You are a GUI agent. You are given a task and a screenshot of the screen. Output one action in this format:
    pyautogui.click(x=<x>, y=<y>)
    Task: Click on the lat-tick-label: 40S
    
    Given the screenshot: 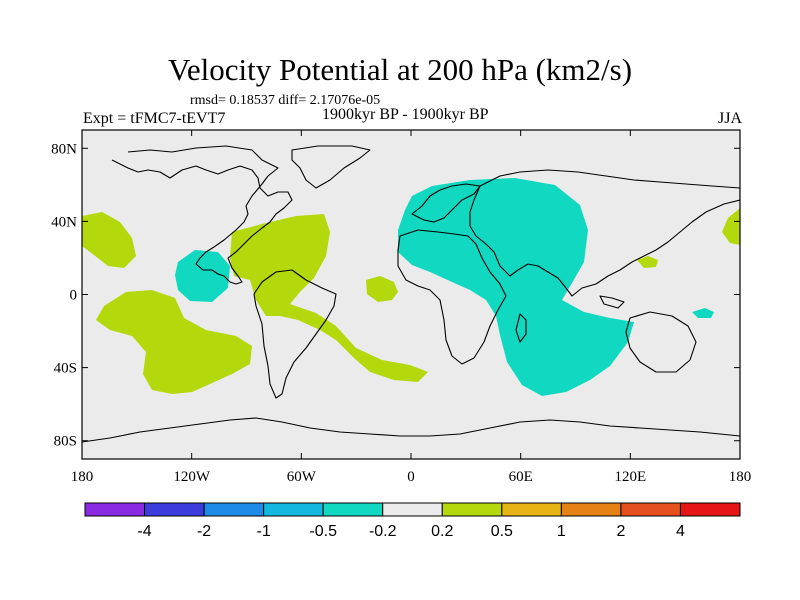 What is the action you would take?
    pyautogui.click(x=65, y=369)
    